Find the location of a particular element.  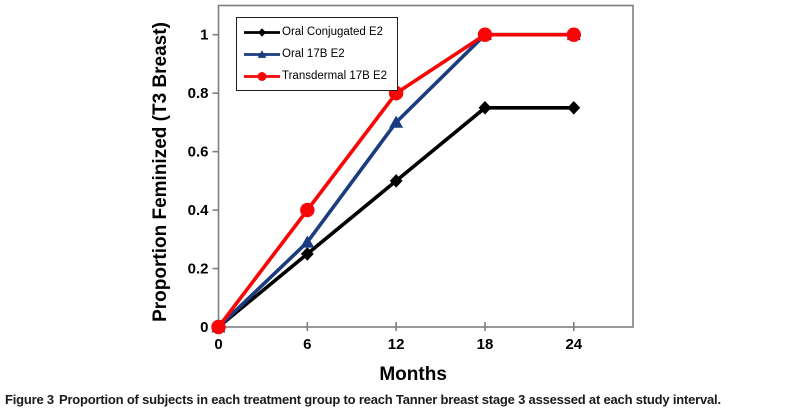

legend-item-oral-17b-e2: Oral 17B E2 is located at coordinates (315, 54).